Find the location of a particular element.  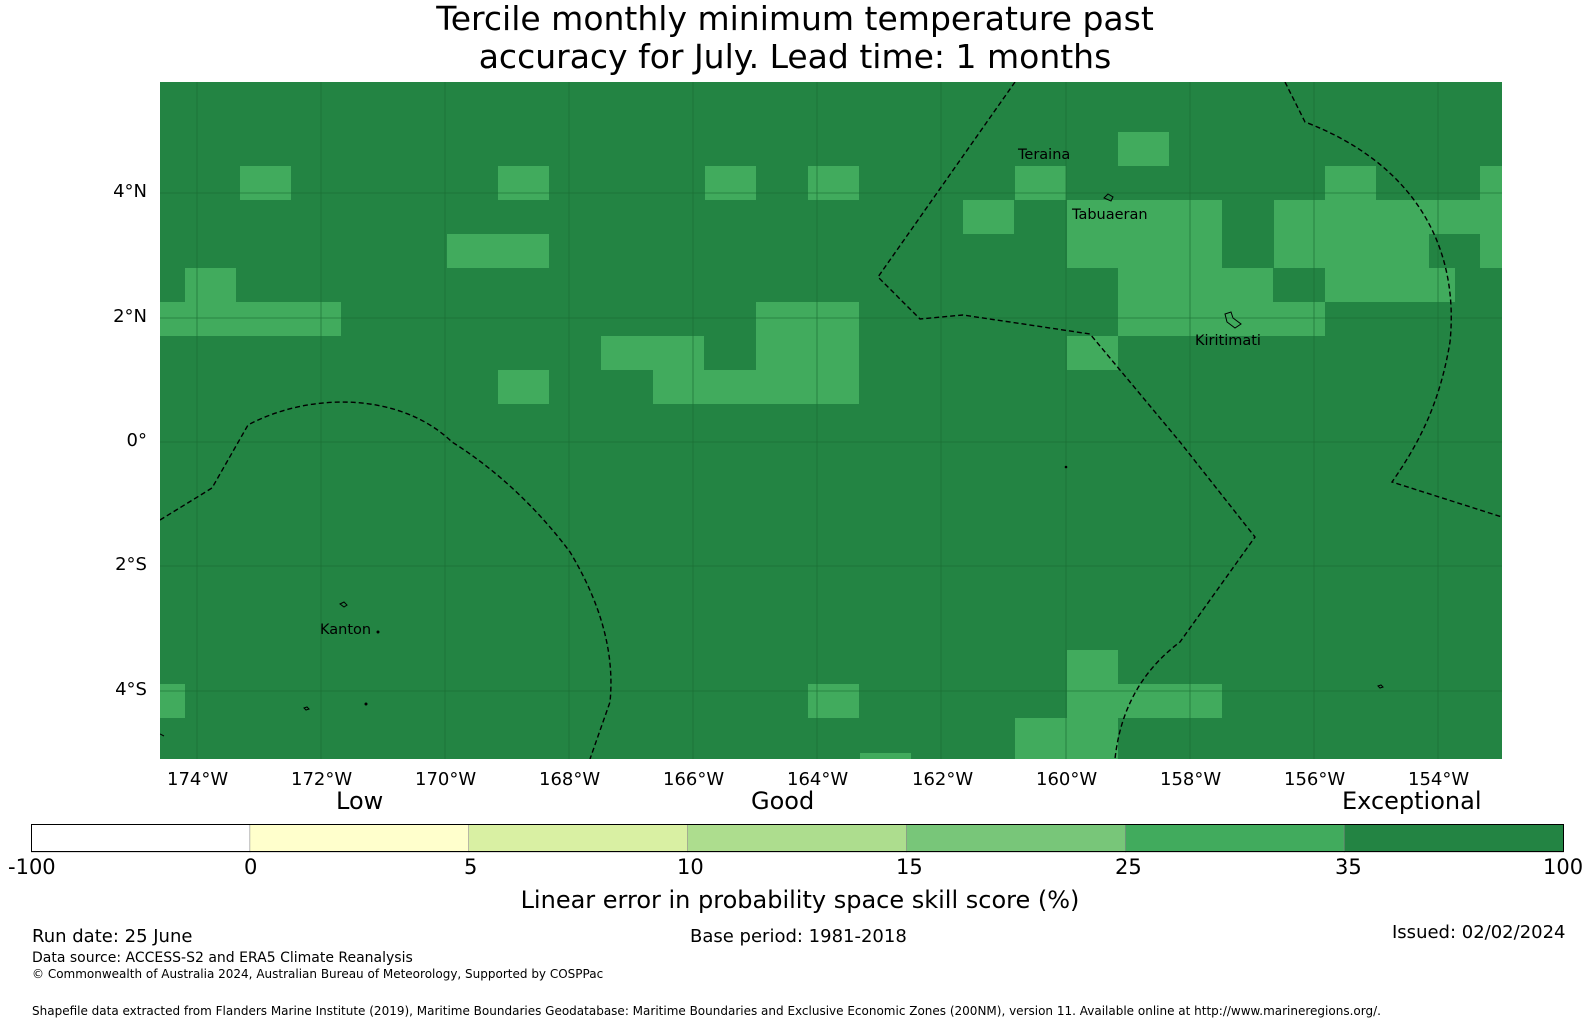

eez-boundary-kanton is located at coordinates (386, 580).